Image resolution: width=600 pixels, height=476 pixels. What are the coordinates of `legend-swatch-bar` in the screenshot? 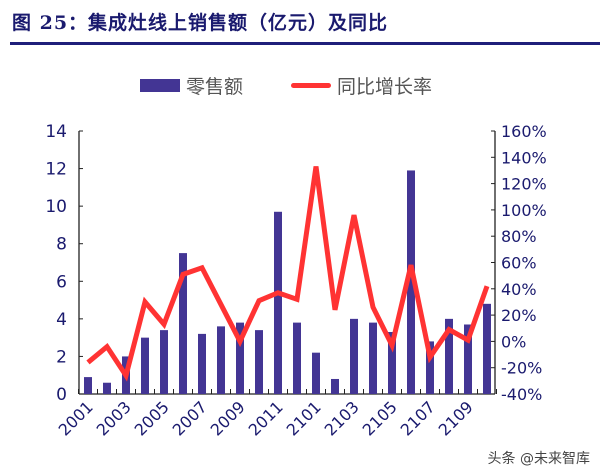 It's located at (160, 85).